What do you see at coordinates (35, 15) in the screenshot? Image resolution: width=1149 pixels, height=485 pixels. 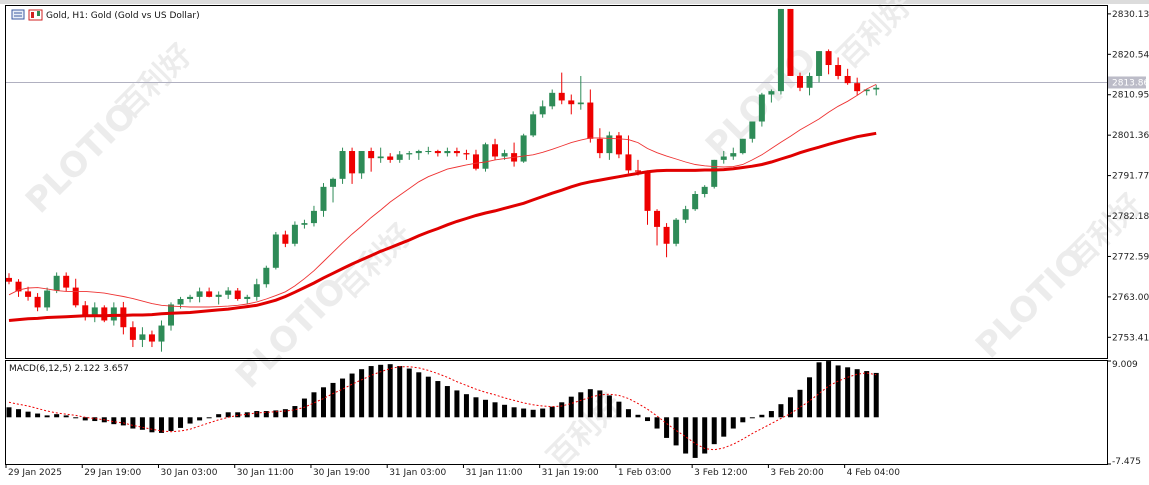 I see `candlestick-chart-icon` at bounding box center [35, 15].